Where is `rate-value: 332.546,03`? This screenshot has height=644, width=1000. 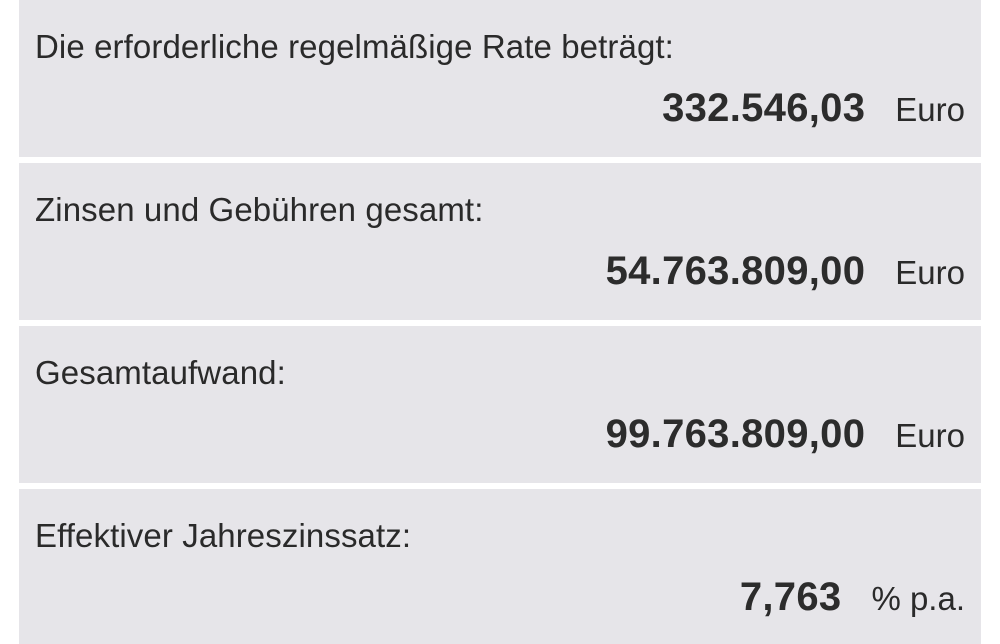
rate-value: 332.546,03 is located at coordinates (764, 108).